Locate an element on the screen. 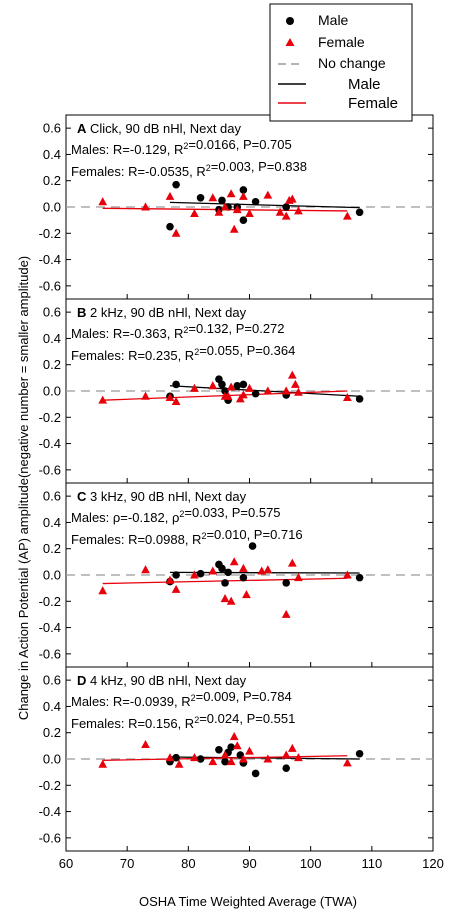 This screenshot has height=918, width=454. stats-females: Females: R=0.235, R2=0.055, P=0.364 is located at coordinates (183, 353).